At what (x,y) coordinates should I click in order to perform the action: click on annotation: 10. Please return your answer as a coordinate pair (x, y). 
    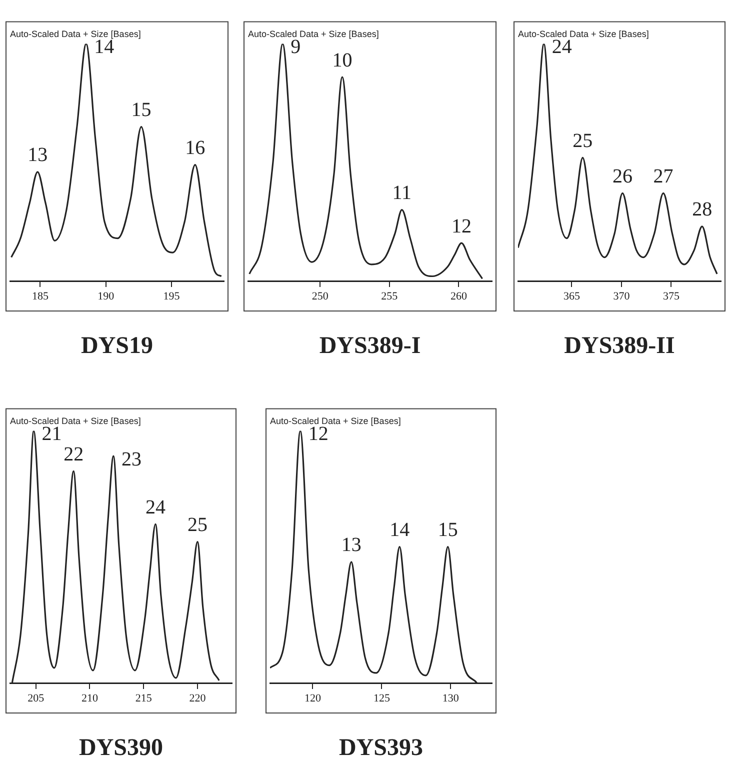
    Looking at the image, I should click on (342, 60).